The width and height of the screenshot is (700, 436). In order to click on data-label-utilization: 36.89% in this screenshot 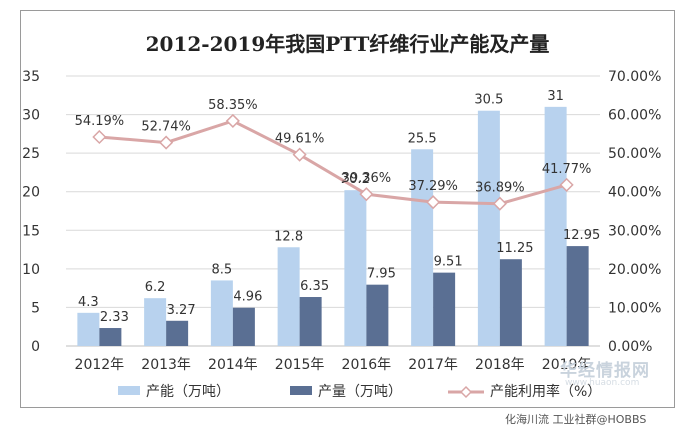, I will do `click(500, 188)`.